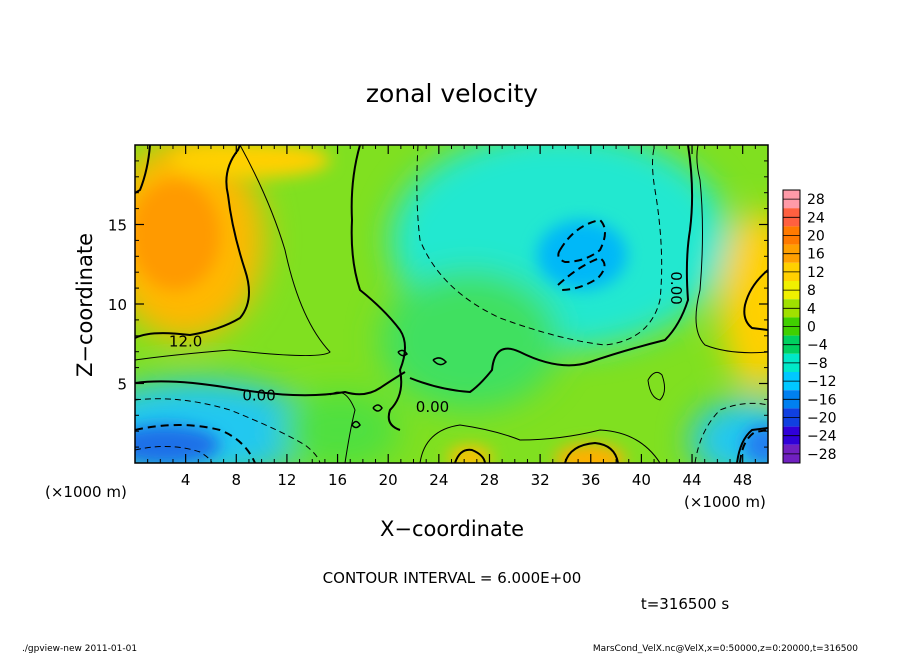 This screenshot has width=904, height=654. What do you see at coordinates (540, 480) in the screenshot?
I see `x-tick-label: 32` at bounding box center [540, 480].